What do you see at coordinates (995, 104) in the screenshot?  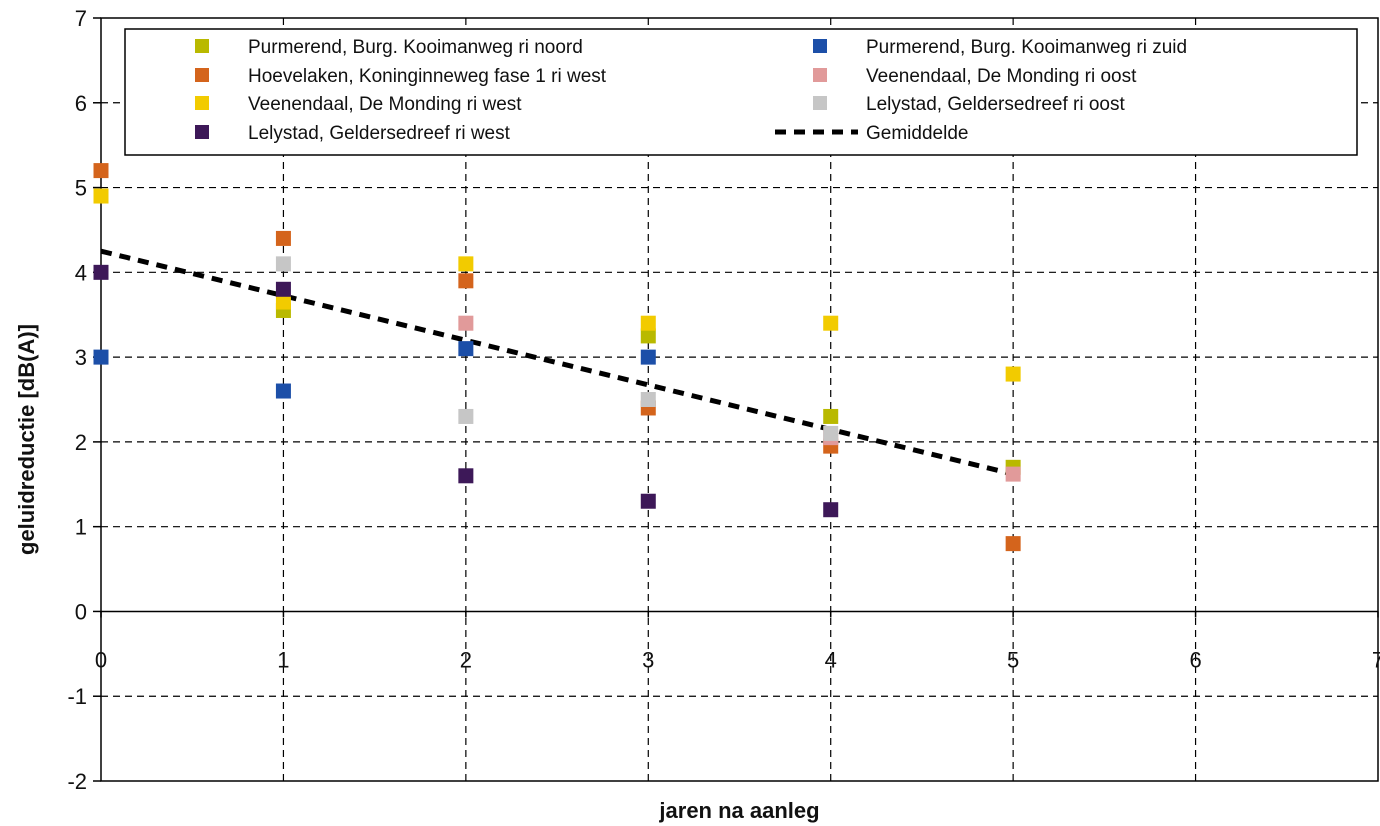 I see `legend-label: Lelystad, Geldersedreef ri oost` at bounding box center [995, 104].